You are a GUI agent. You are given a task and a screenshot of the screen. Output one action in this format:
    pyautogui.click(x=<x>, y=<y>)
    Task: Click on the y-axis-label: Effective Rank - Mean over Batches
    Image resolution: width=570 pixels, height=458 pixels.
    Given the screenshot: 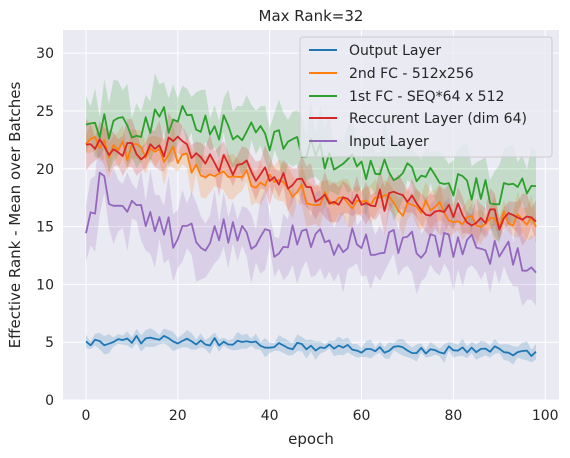 What is the action you would take?
    pyautogui.click(x=15, y=214)
    